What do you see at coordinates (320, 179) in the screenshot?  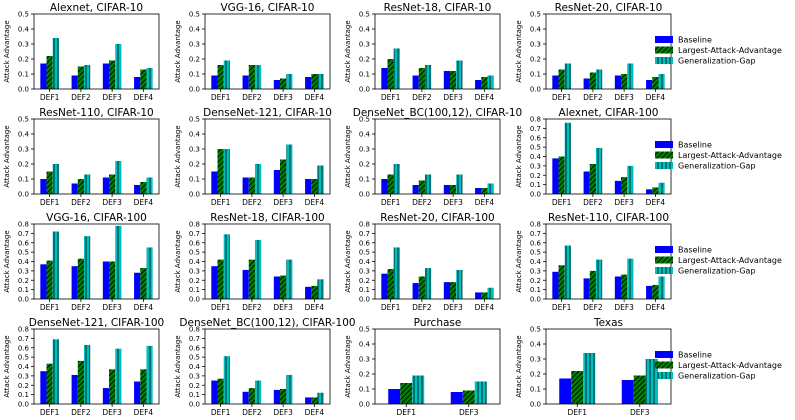 I see `bar-generalization-gap-def4` at bounding box center [320, 179].